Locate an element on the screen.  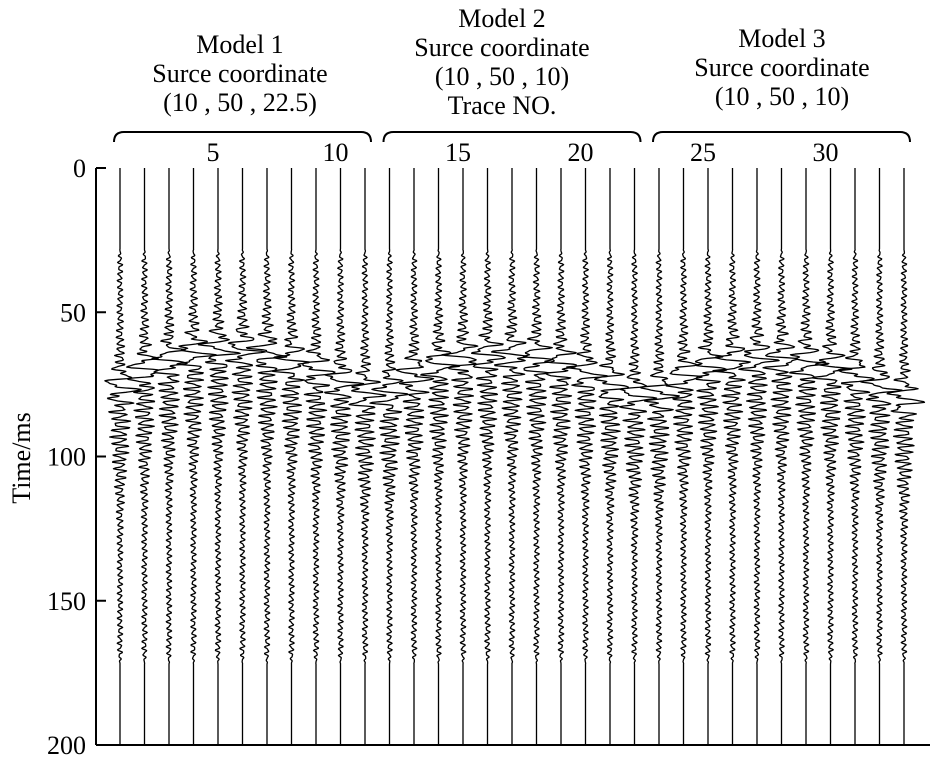
model-2-coord-label: Surce coordinate is located at coordinates (502, 47).